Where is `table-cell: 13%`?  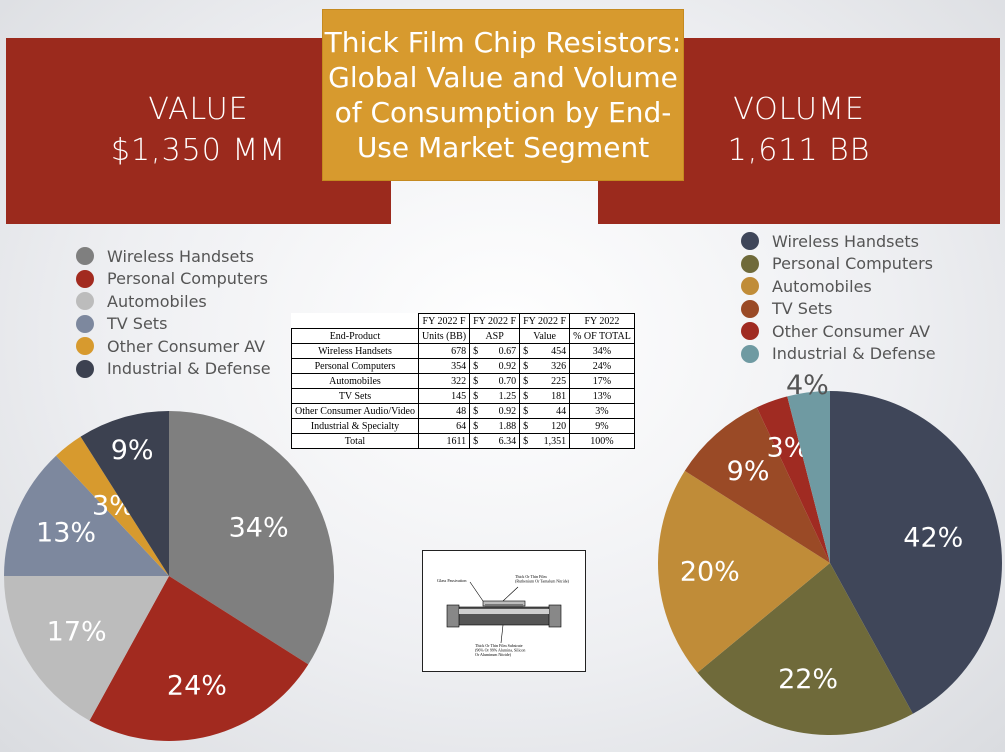
table-cell: 13% is located at coordinates (602, 396).